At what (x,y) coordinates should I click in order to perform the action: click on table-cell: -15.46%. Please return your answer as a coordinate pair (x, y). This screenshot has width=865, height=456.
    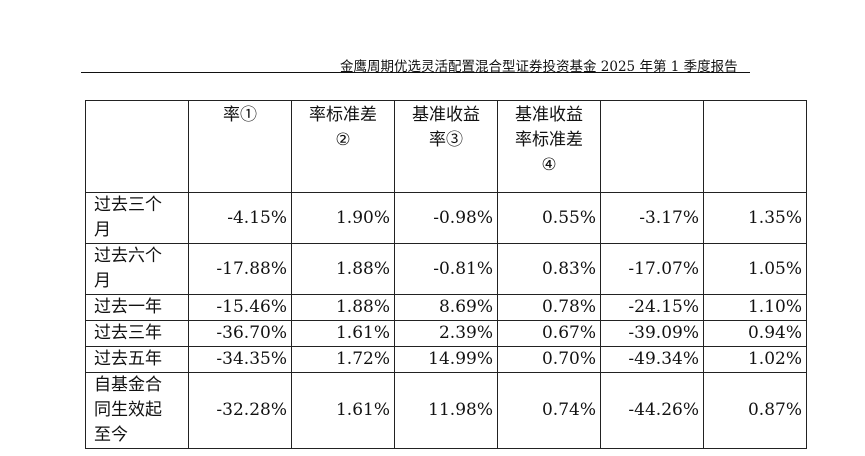
    Looking at the image, I should click on (240, 307).